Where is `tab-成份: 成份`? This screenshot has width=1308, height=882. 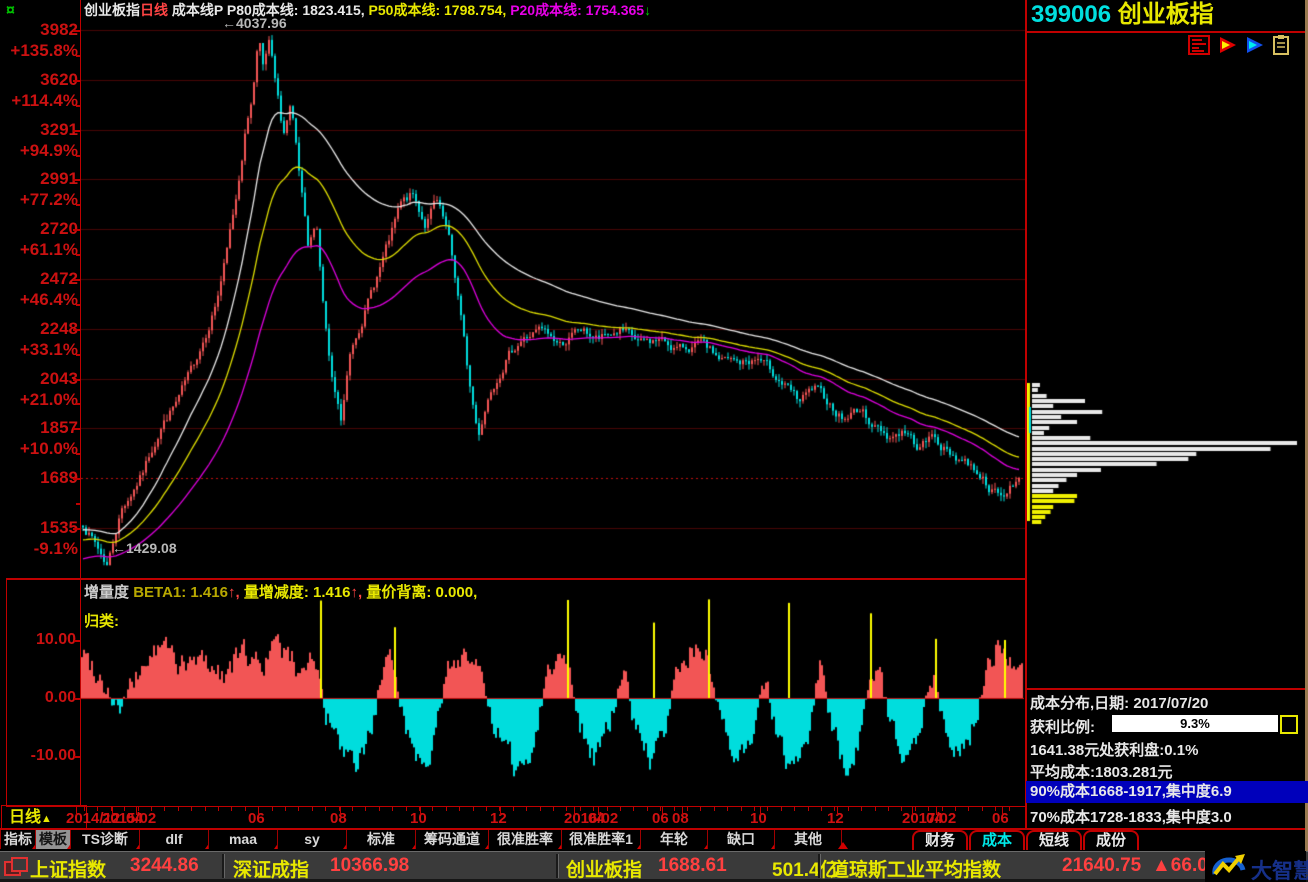
tab-成份: 成份 is located at coordinates (1111, 840).